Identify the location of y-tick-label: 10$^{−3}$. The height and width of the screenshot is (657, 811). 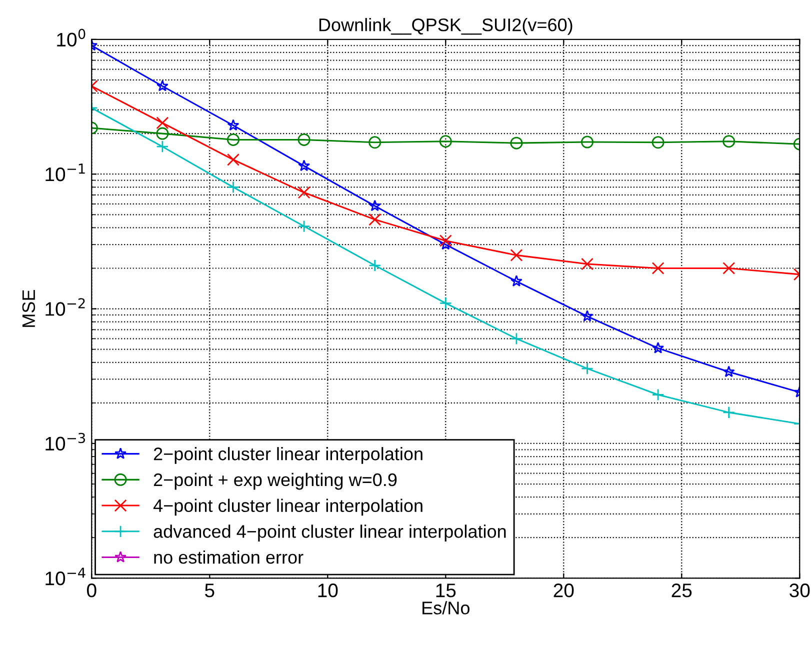
(65, 441).